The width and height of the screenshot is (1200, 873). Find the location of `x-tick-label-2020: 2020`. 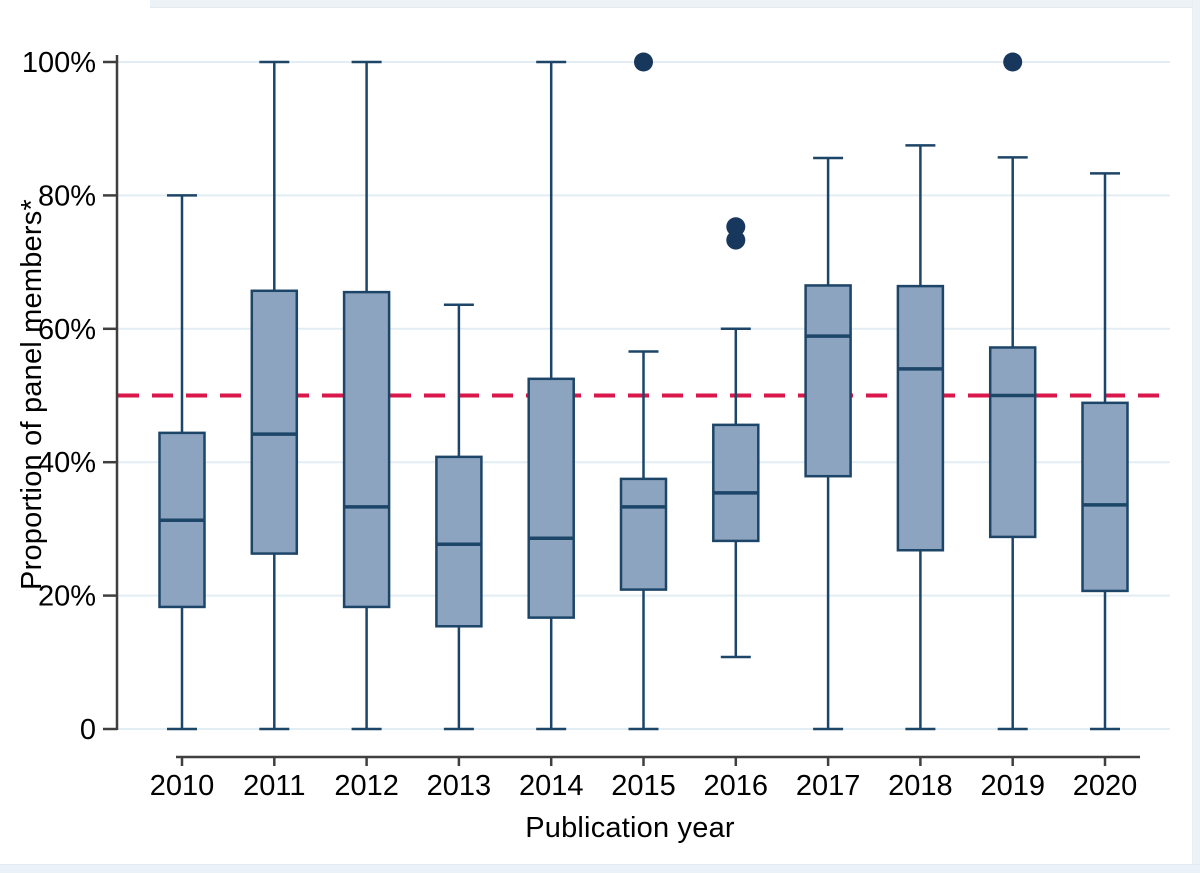

x-tick-label-2020: 2020 is located at coordinates (1105, 786).